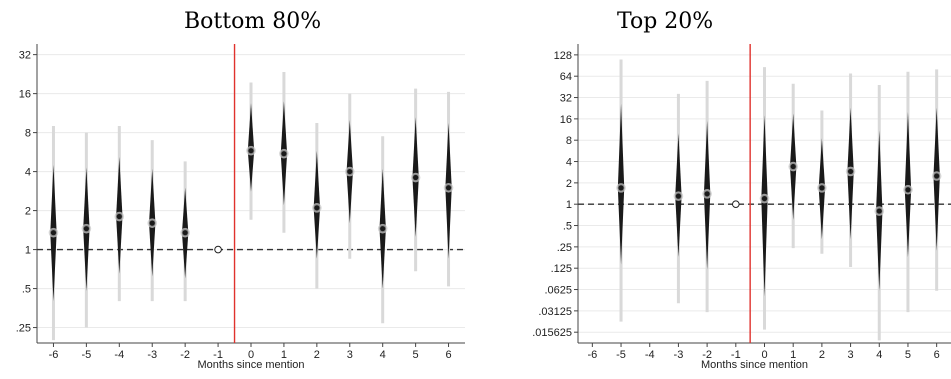 The width and height of the screenshot is (951, 379). What do you see at coordinates (252, 21) in the screenshot?
I see `panel-title: Bottom 80%` at bounding box center [252, 21].